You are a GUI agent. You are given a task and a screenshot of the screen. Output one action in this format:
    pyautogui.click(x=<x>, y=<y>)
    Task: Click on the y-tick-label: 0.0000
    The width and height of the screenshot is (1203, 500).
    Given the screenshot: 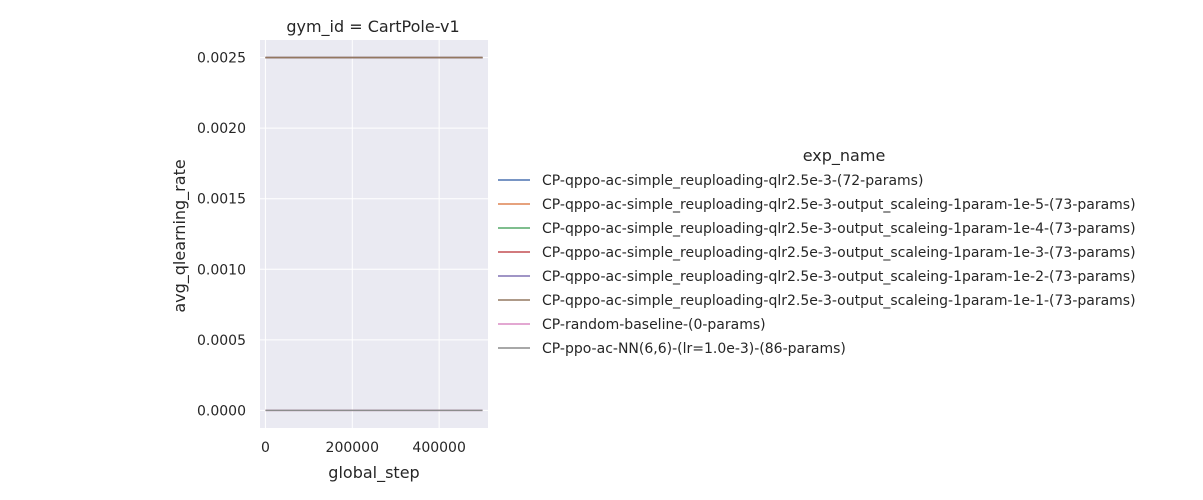 What is the action you would take?
    pyautogui.click(x=221, y=411)
    